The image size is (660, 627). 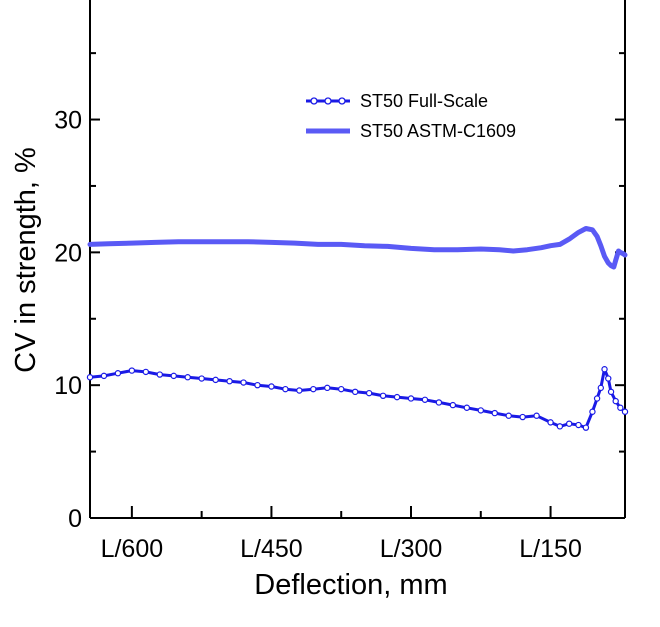 I want to click on legend-label: ST50 Full-Scale, so click(x=424, y=101).